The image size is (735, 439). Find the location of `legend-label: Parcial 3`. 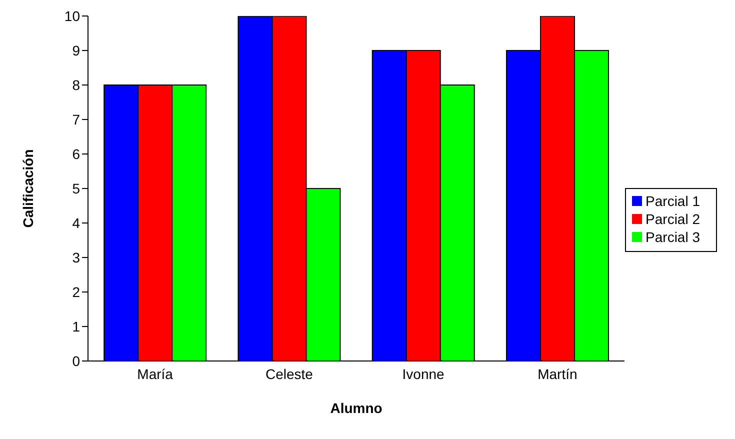

legend-label: Parcial 3 is located at coordinates (673, 236).